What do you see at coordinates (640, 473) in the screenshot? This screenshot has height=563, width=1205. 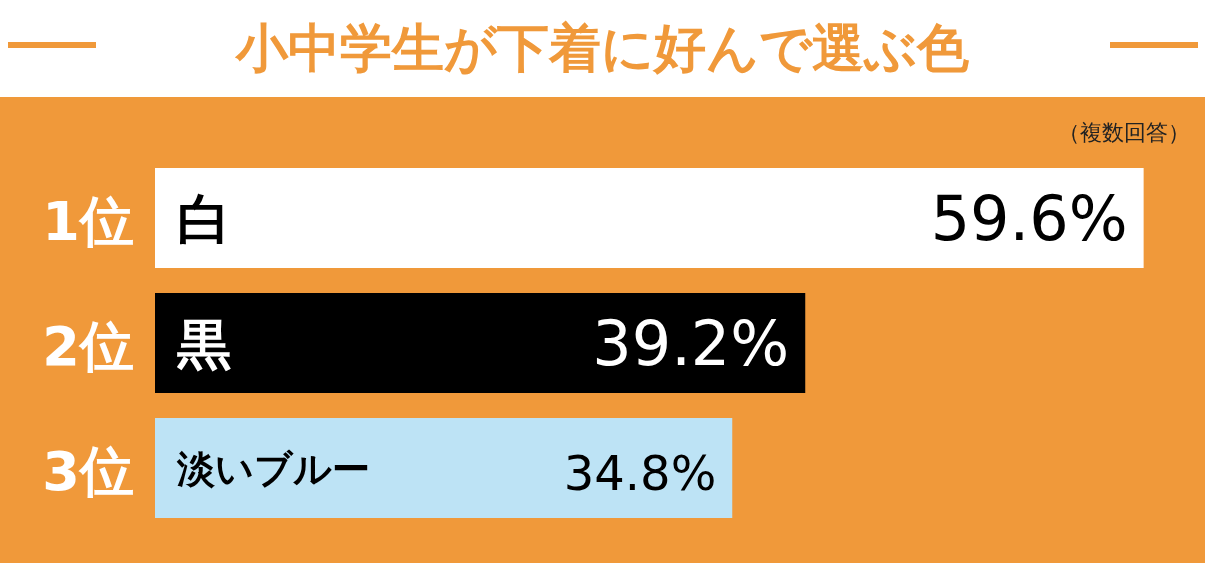 I see `data-label: 34.8%` at bounding box center [640, 473].